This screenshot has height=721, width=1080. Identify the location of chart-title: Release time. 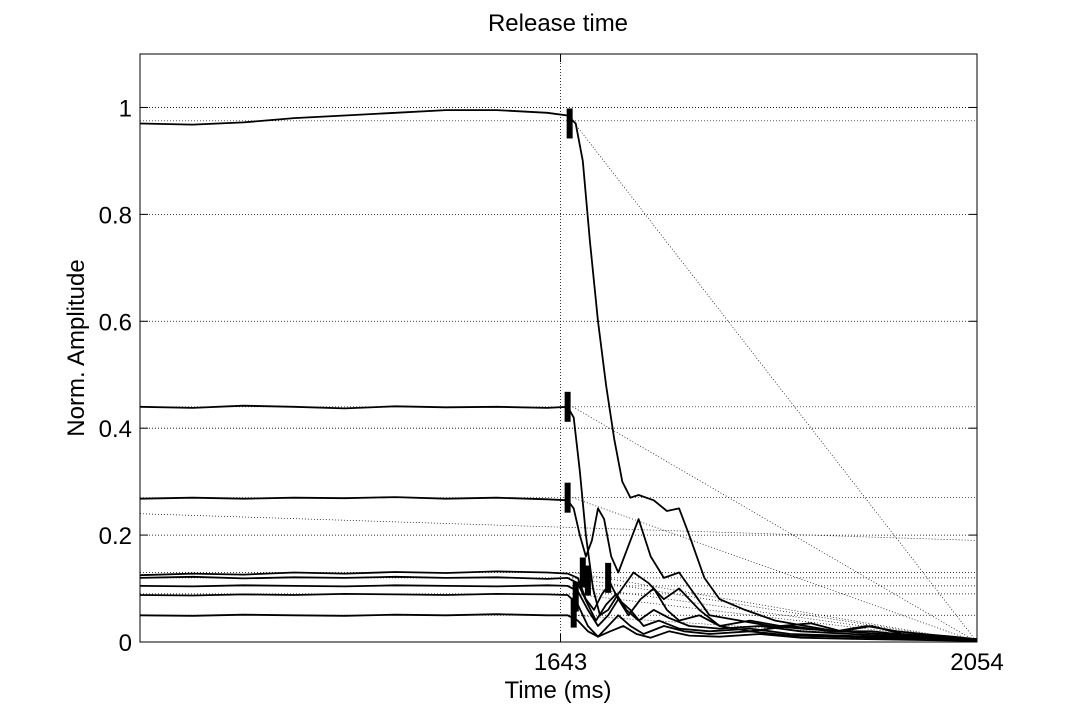
(558, 23).